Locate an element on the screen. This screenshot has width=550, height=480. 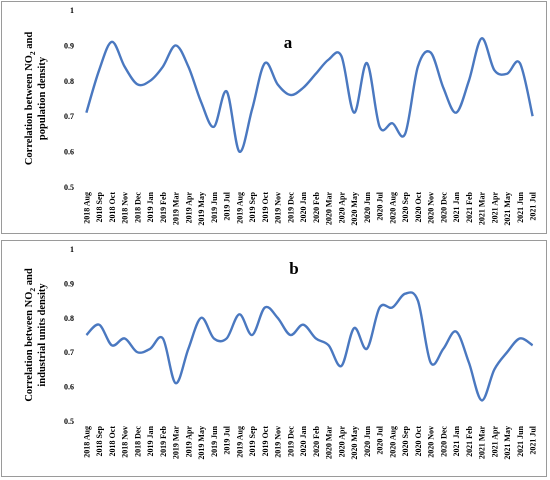
x-tick-label: 2019 Feb is located at coordinates (163, 440).